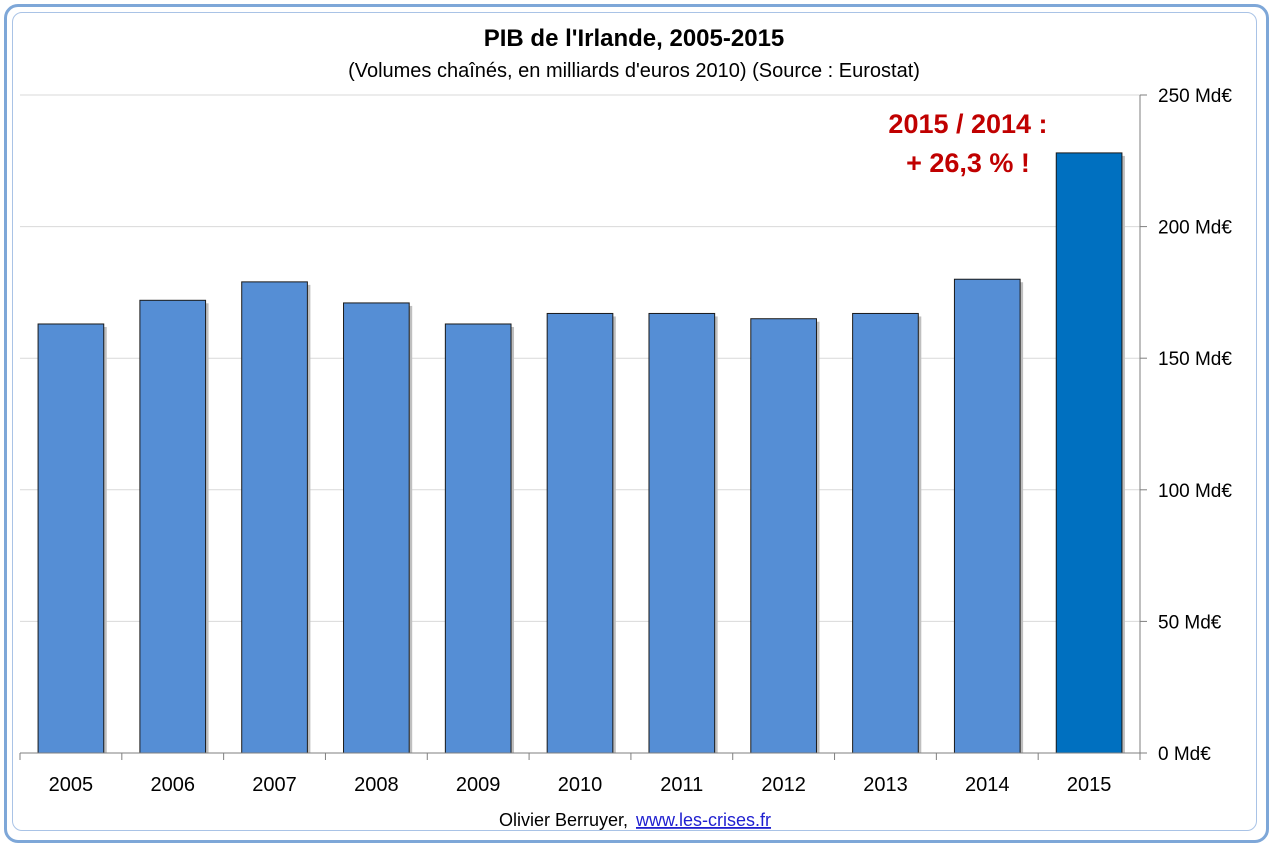  What do you see at coordinates (274, 785) in the screenshot?
I see `x-tick-label: 2007` at bounding box center [274, 785].